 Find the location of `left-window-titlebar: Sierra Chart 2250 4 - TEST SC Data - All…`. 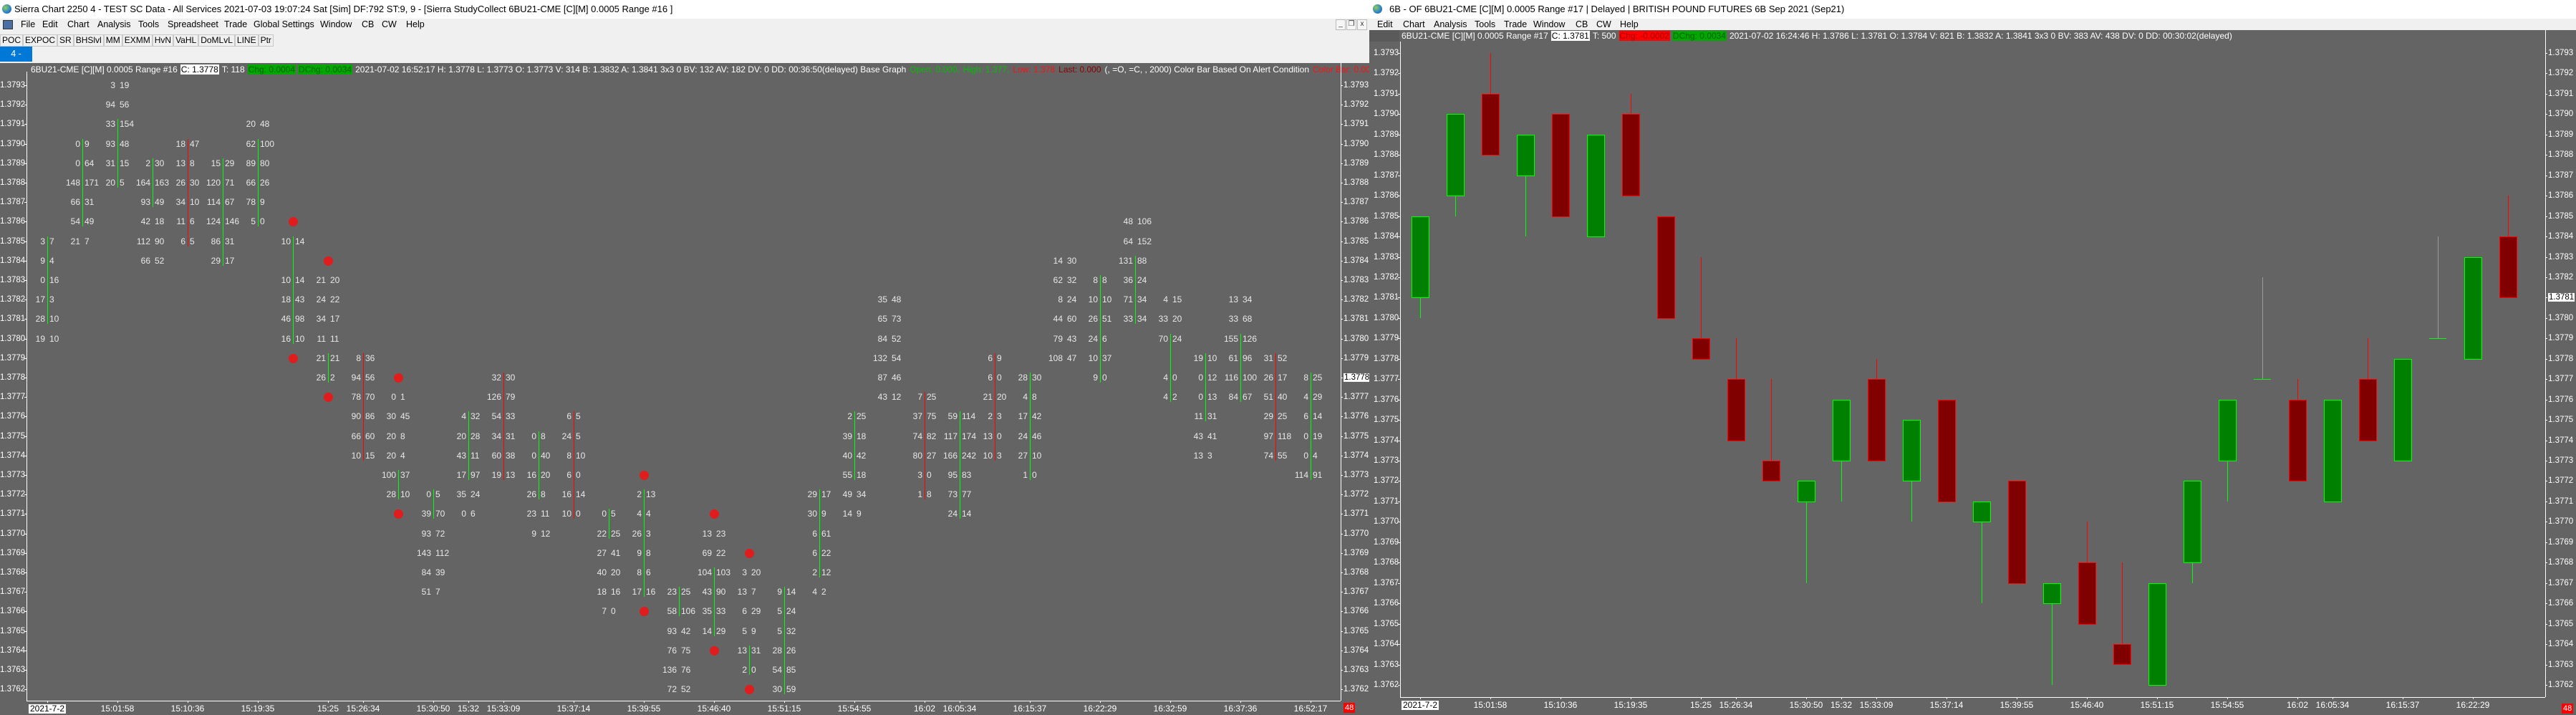

left-window-titlebar: Sierra Chart 2250 4 - TEST SC Data - All… is located at coordinates (684, 9).